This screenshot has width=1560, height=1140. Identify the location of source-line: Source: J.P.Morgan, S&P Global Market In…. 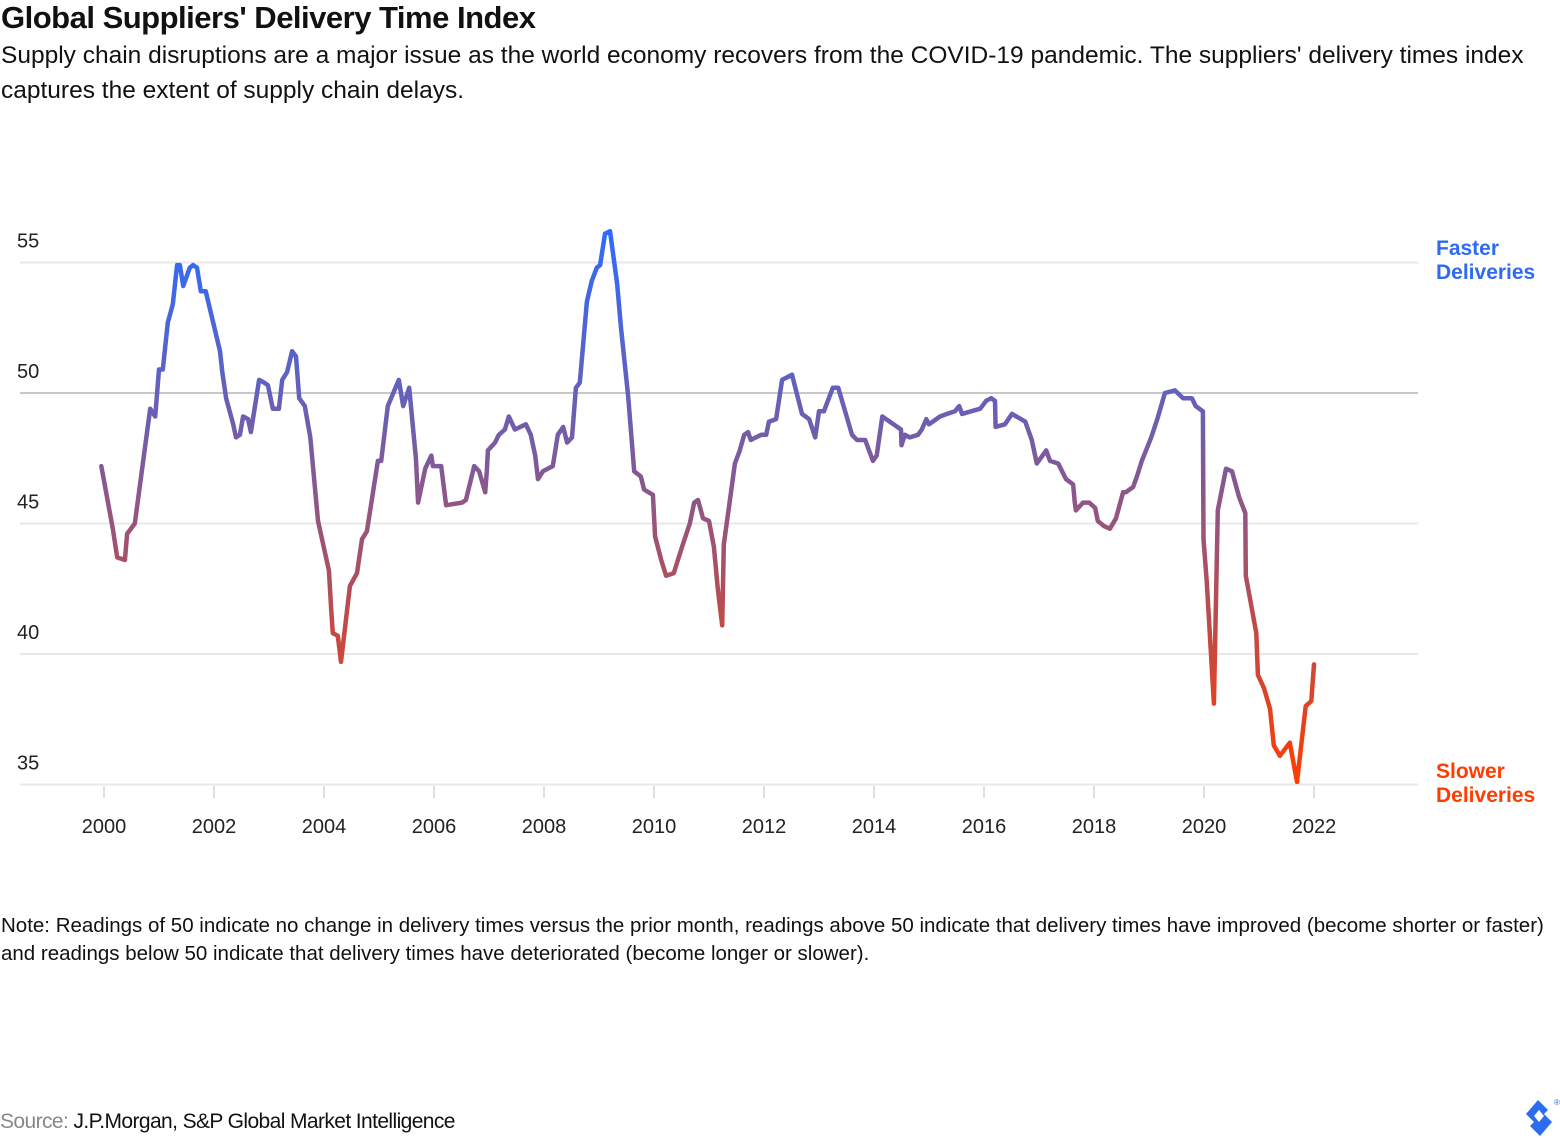
(227, 1122).